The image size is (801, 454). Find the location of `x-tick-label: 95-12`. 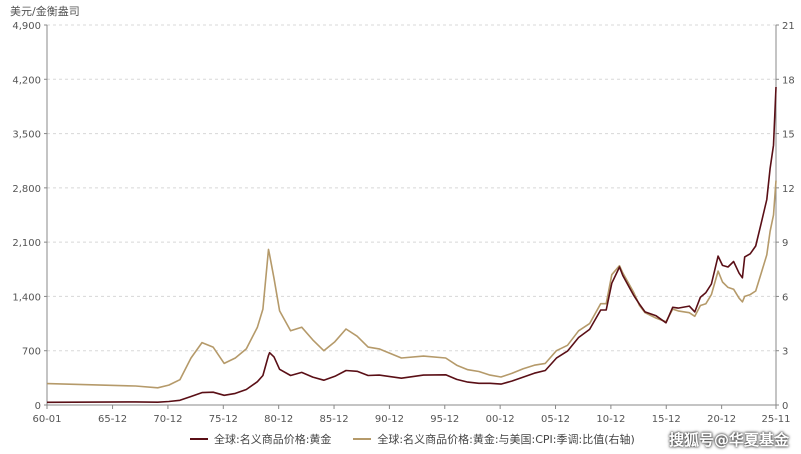

x-tick-label: 95-12 is located at coordinates (444, 419).